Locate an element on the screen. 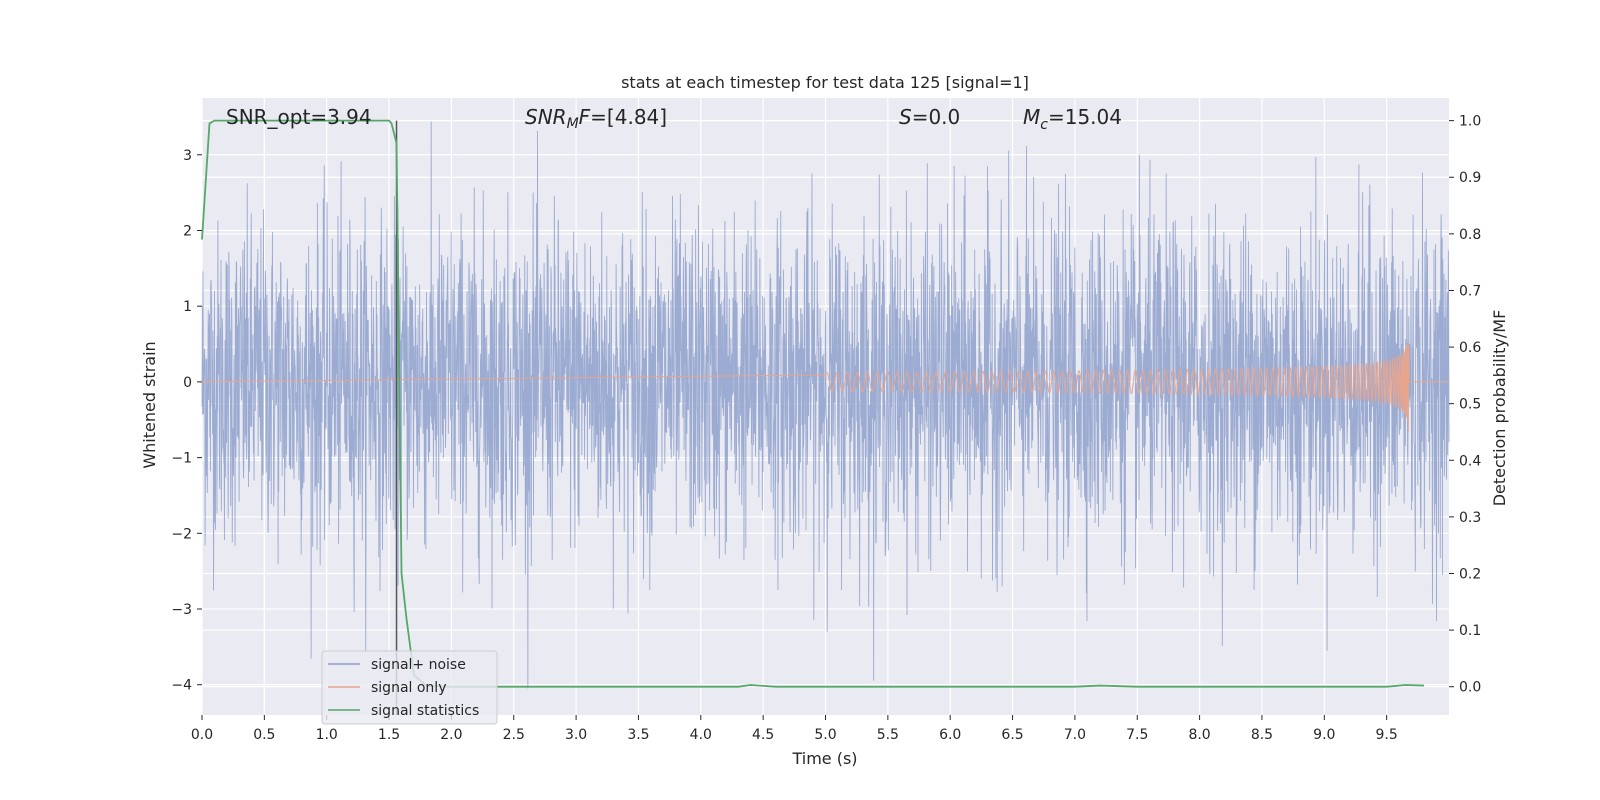 The image size is (1600, 800). legend-label-signal-only: signal only is located at coordinates (408, 688).